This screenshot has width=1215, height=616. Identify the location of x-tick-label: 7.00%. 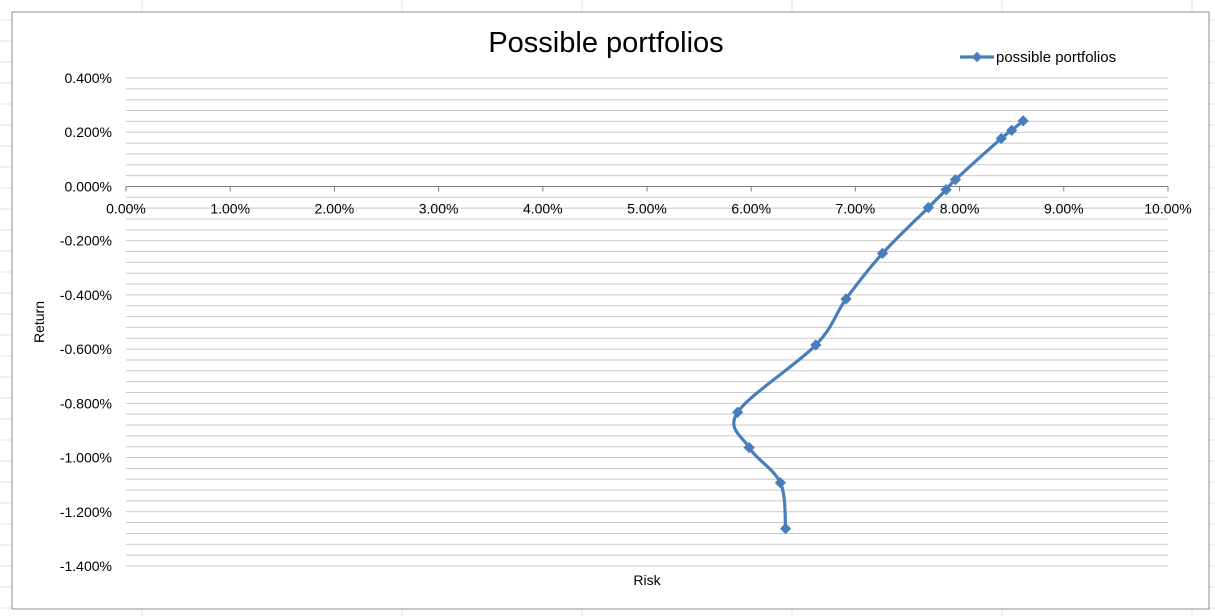
(856, 208).